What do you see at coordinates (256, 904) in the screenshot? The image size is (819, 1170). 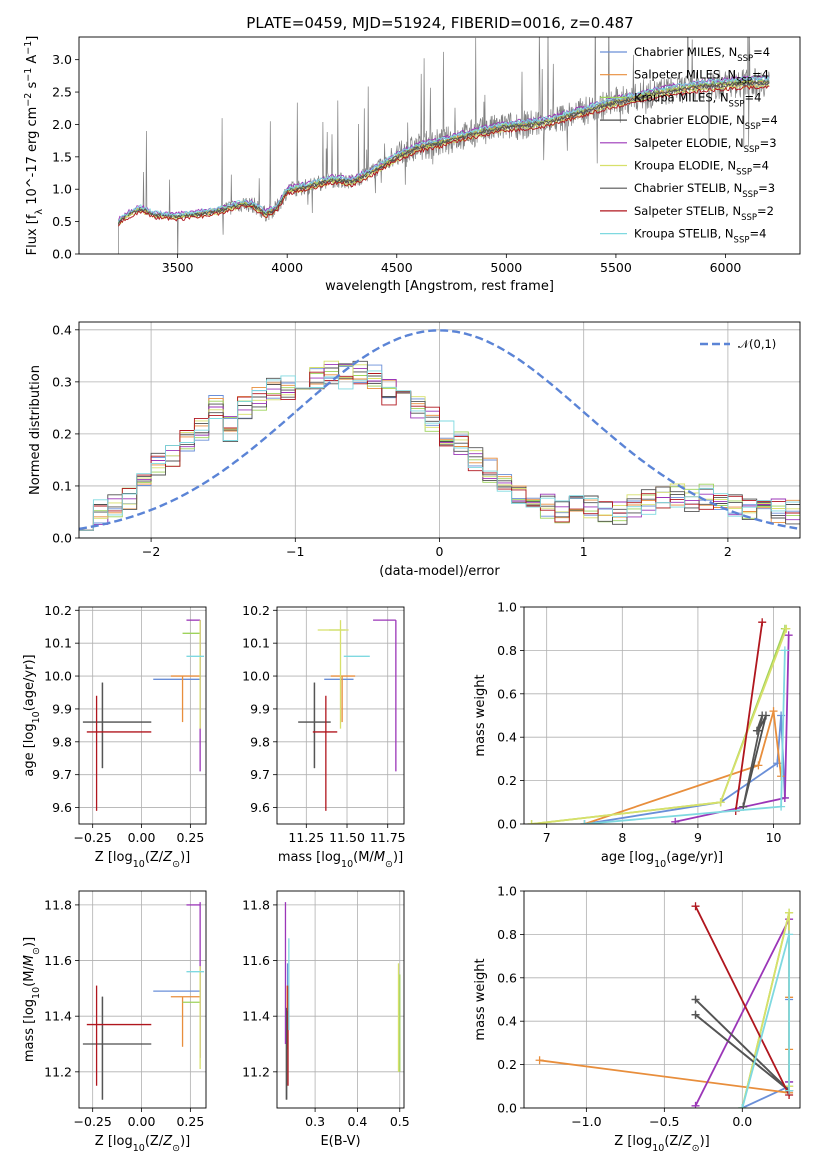 I see `mass-vs-ebv-ytick-label: 11.8` at bounding box center [256, 904].